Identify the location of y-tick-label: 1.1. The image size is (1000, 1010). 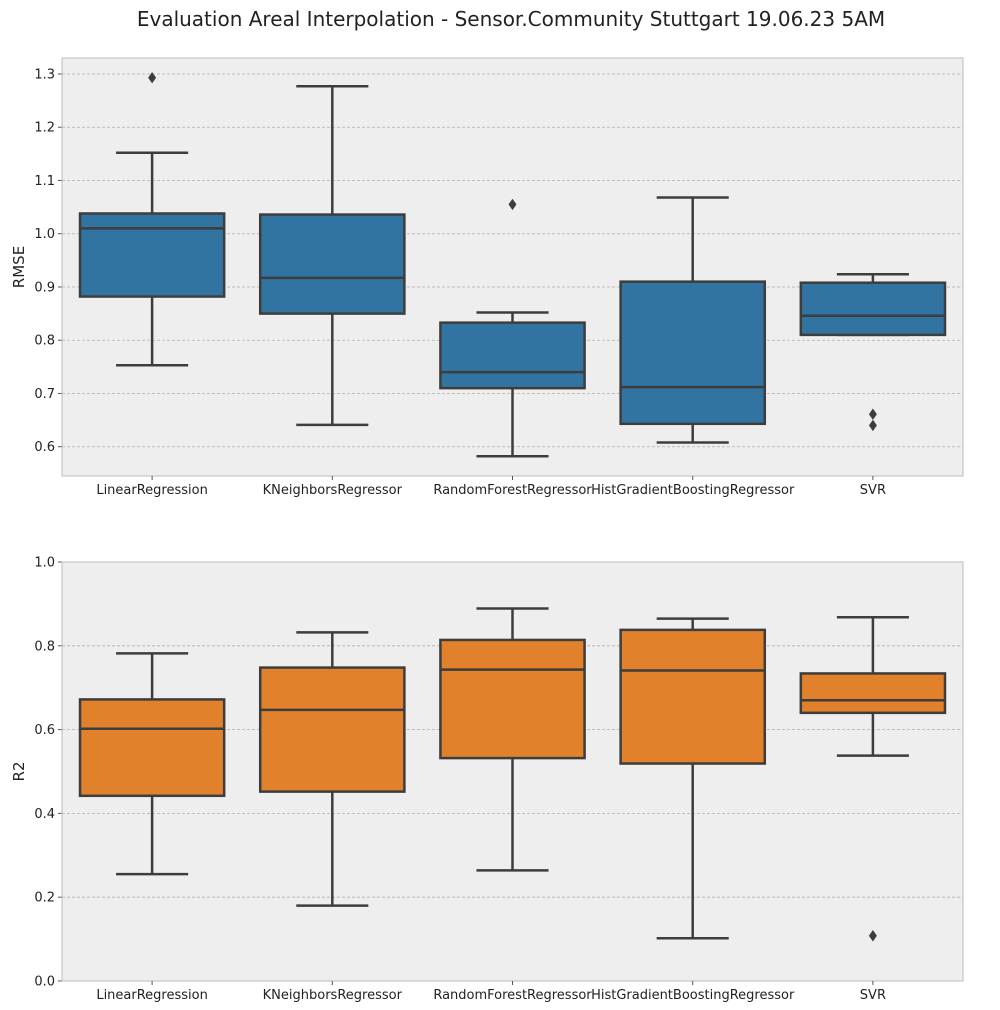
(44, 181).